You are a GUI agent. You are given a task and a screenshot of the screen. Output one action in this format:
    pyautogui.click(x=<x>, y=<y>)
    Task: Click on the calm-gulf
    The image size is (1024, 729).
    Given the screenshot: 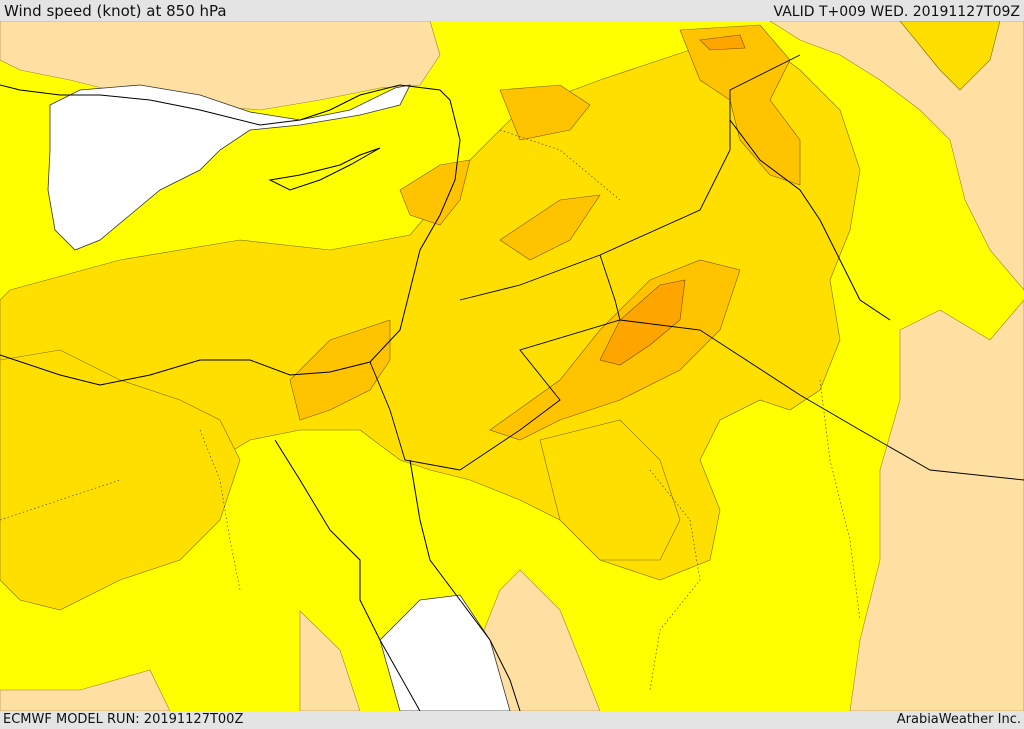 What is the action you would take?
    pyautogui.click(x=936, y=505)
    